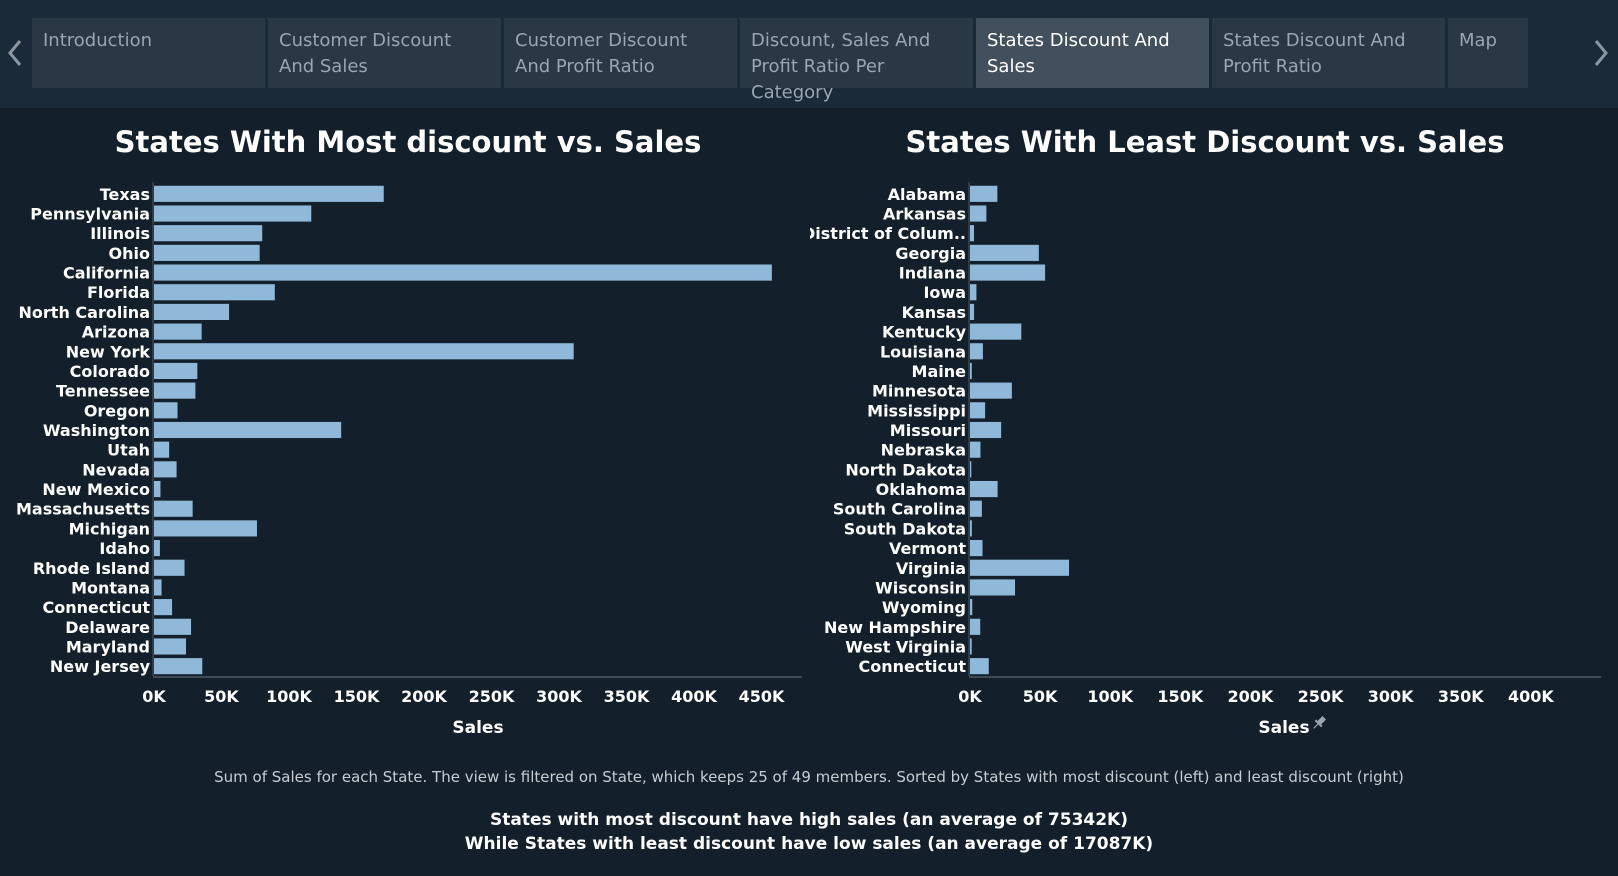 The height and width of the screenshot is (876, 1618). What do you see at coordinates (888, 233) in the screenshot?
I see `category-label: District of Colum..` at bounding box center [888, 233].